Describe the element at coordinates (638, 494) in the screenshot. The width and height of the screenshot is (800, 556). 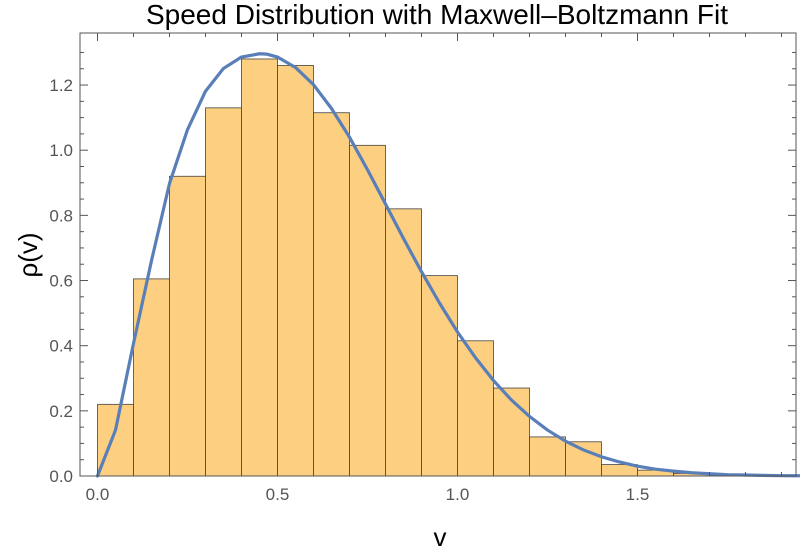
I see `x-tick-label: 1.5` at that location.